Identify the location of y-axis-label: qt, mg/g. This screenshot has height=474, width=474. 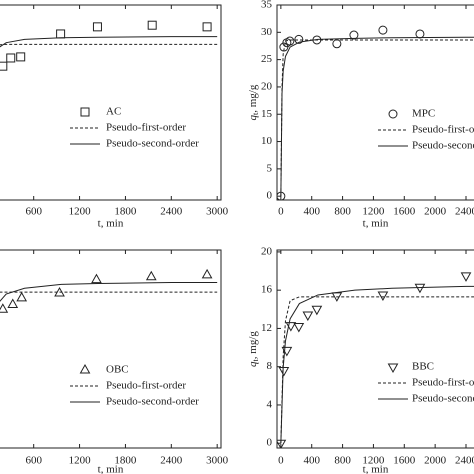
(253, 349).